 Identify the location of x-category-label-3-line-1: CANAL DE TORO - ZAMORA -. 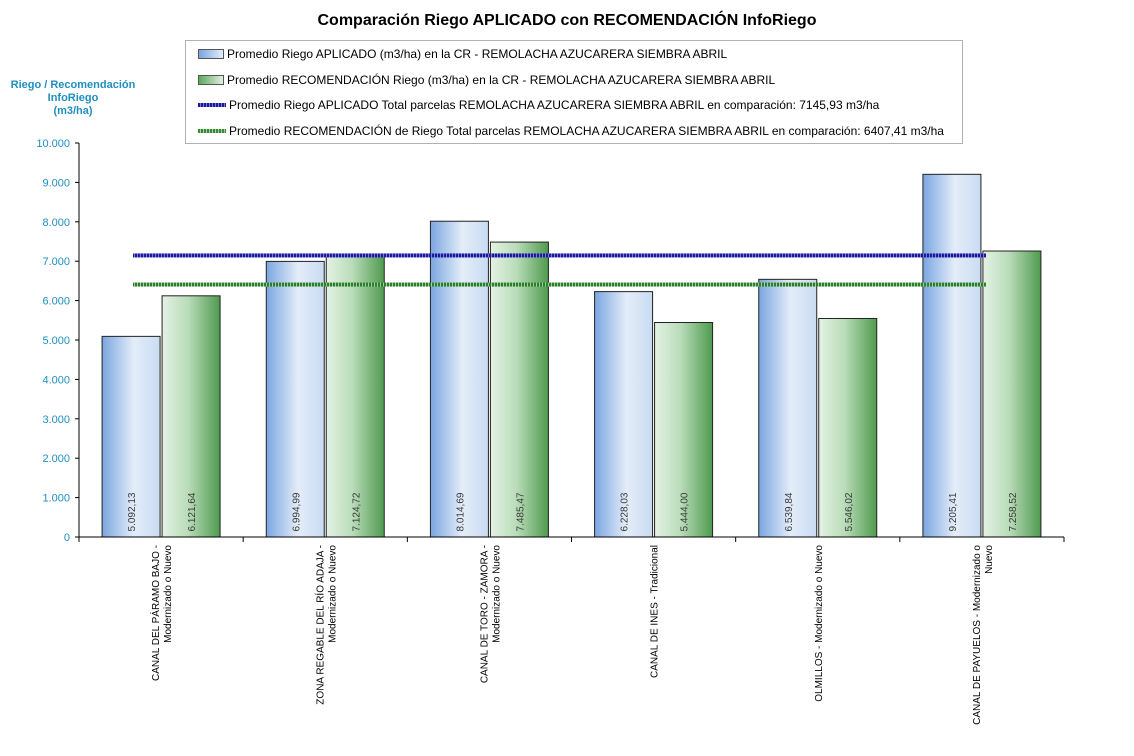
(484, 614).